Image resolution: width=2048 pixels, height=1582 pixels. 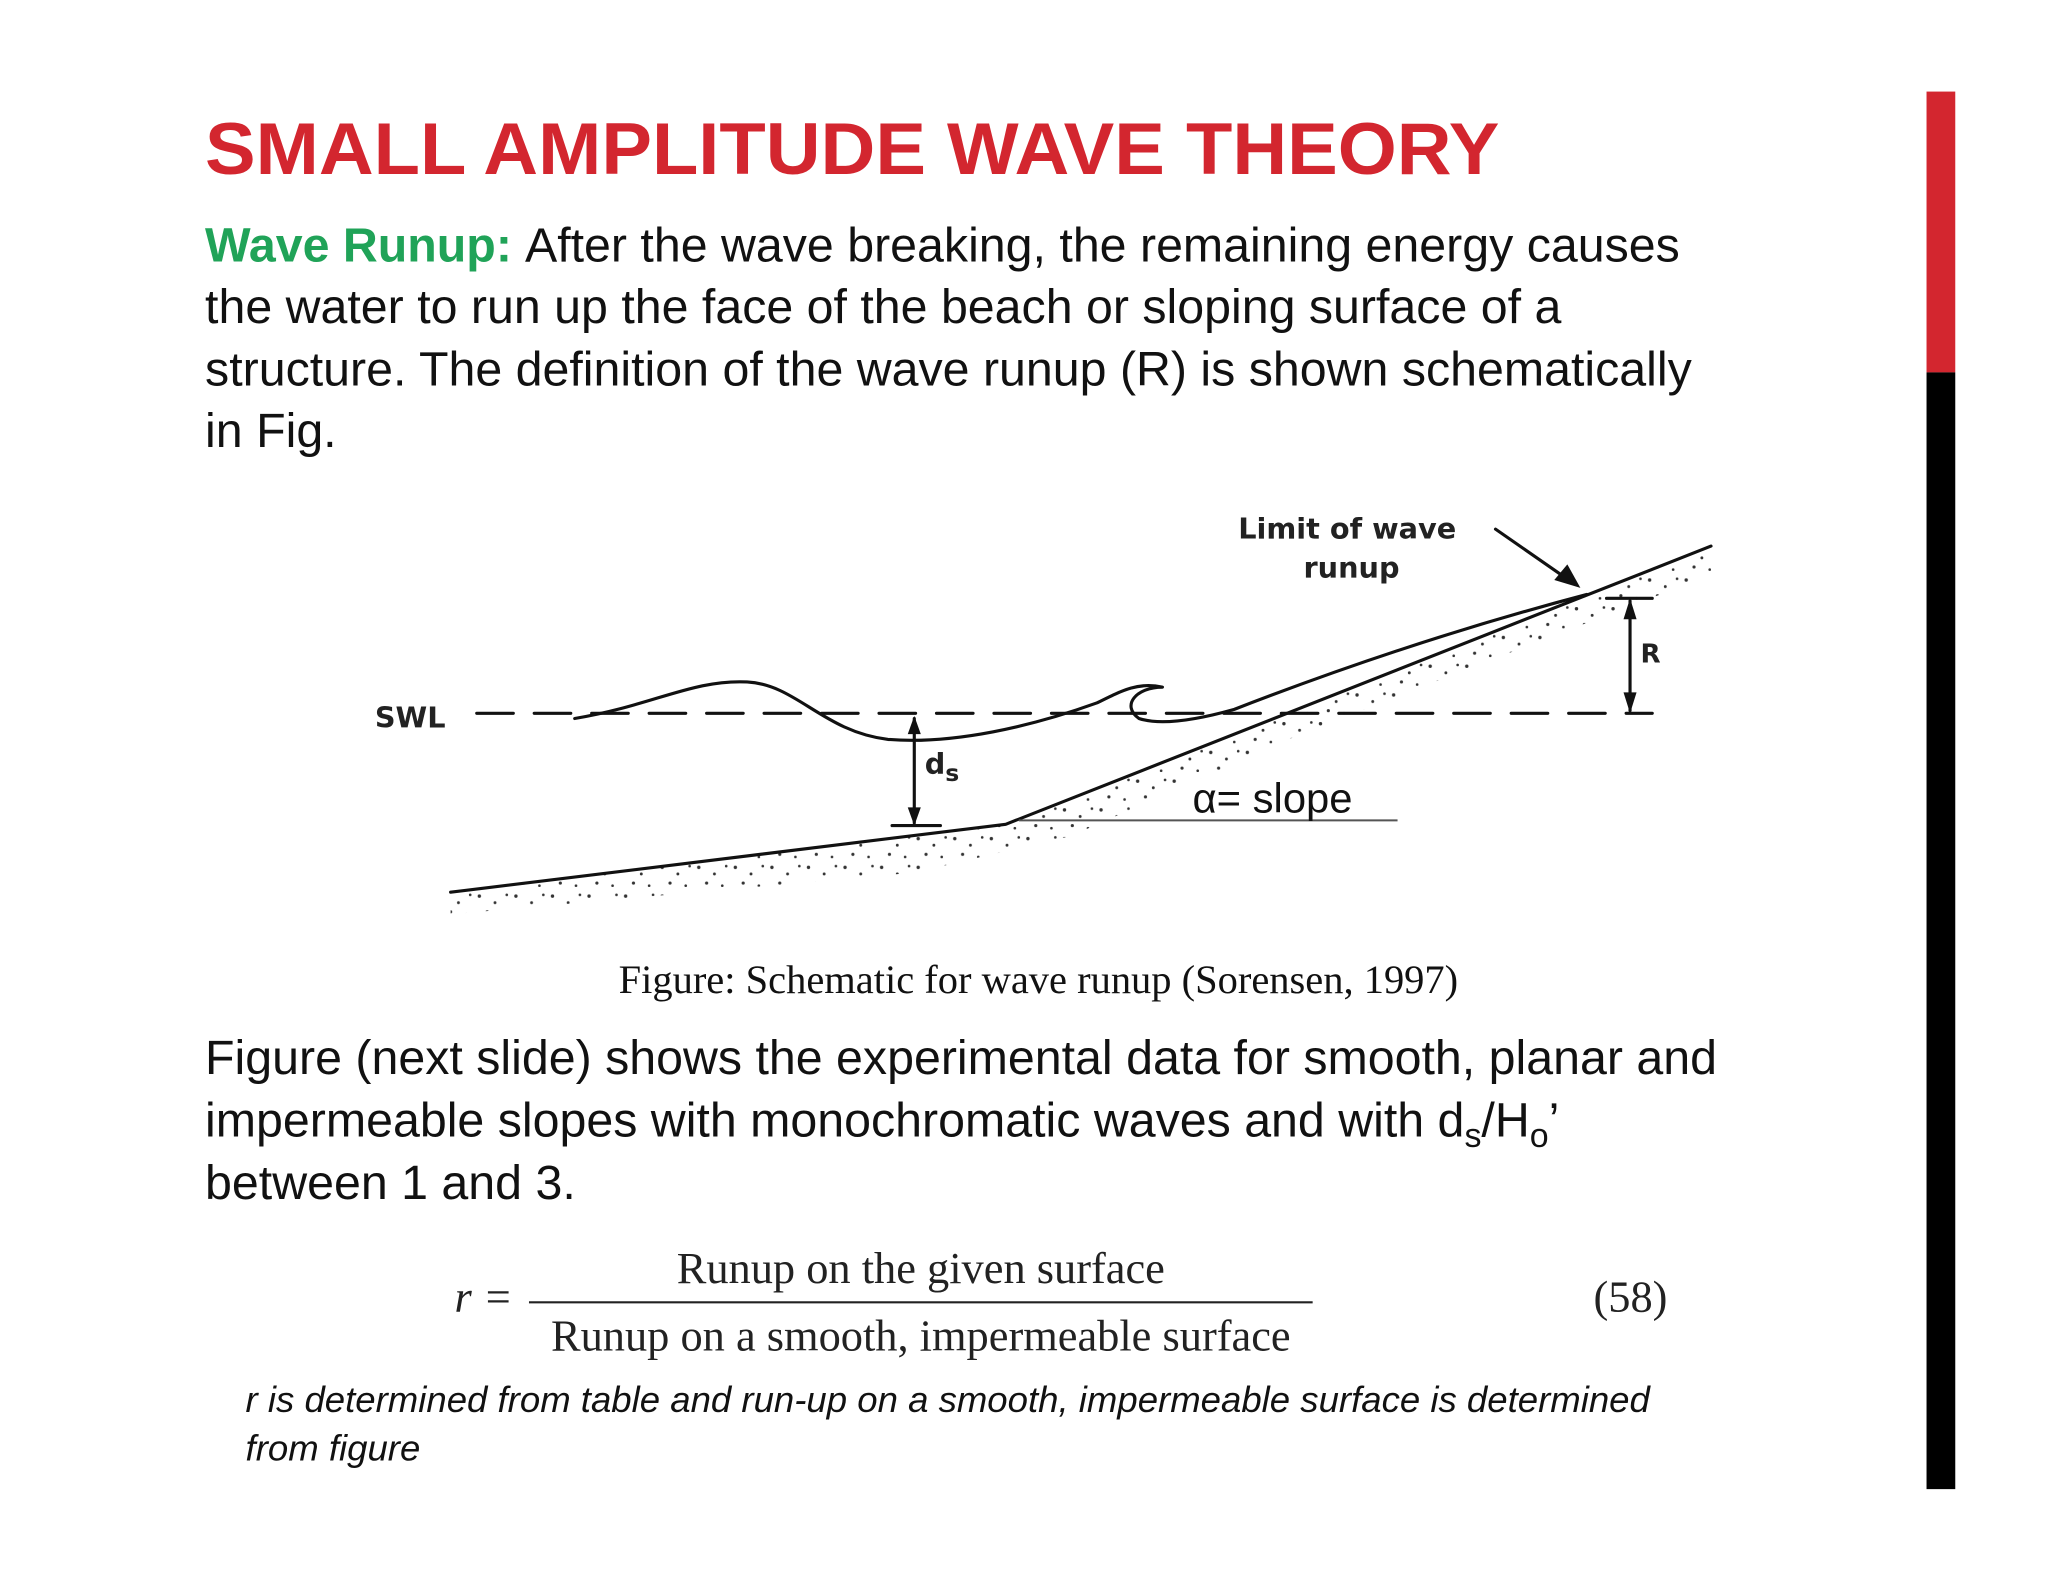 I want to click on numerator: Runup on the given surface, so click(x=921, y=1268).